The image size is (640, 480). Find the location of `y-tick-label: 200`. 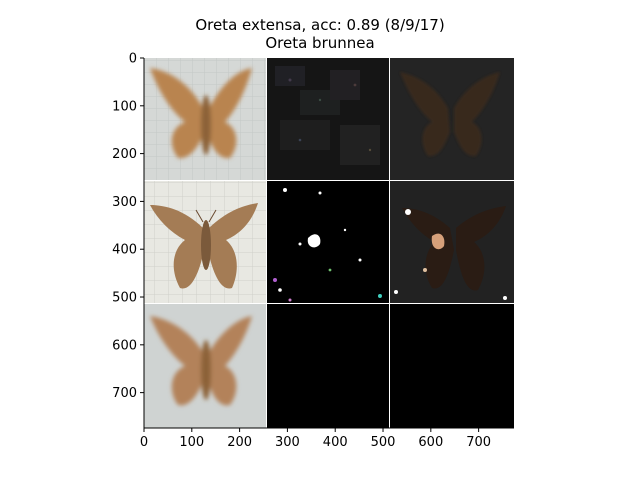

y-tick-label: 200 is located at coordinates (124, 154).